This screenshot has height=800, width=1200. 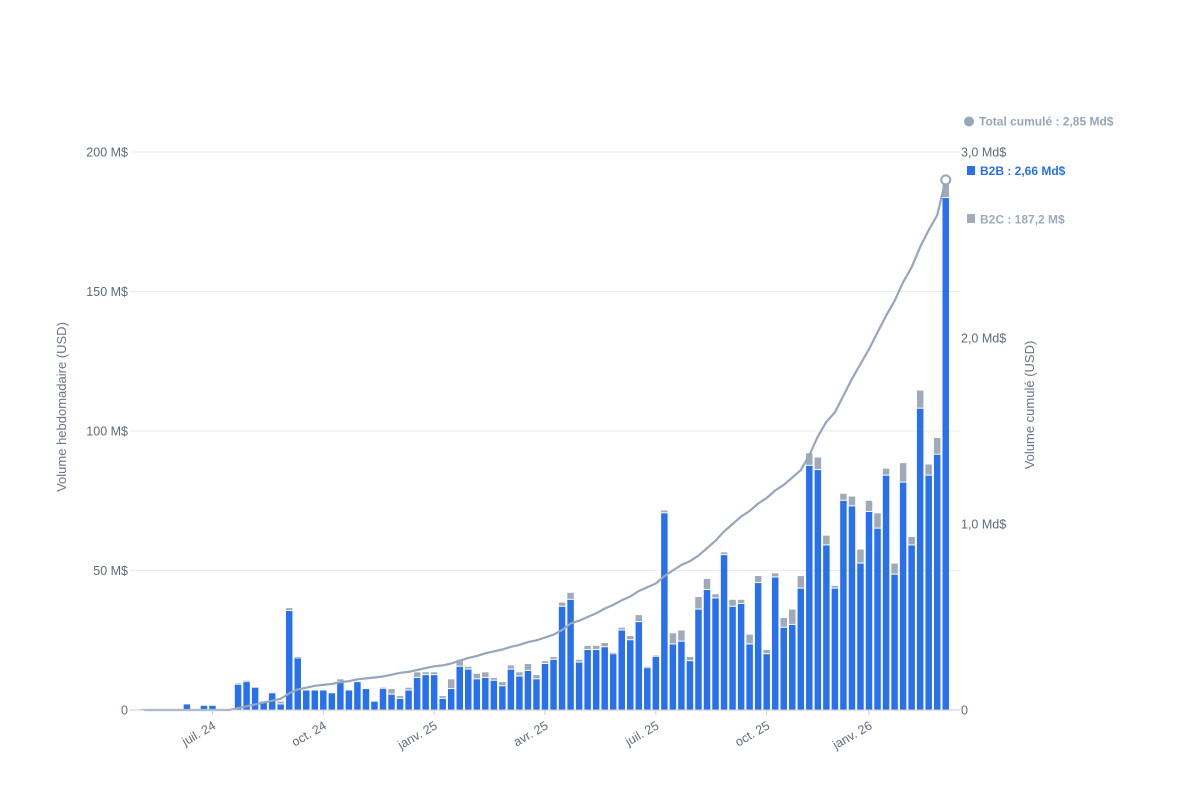 I want to click on right-tick-label: 2,0 Md$, so click(x=983, y=339).